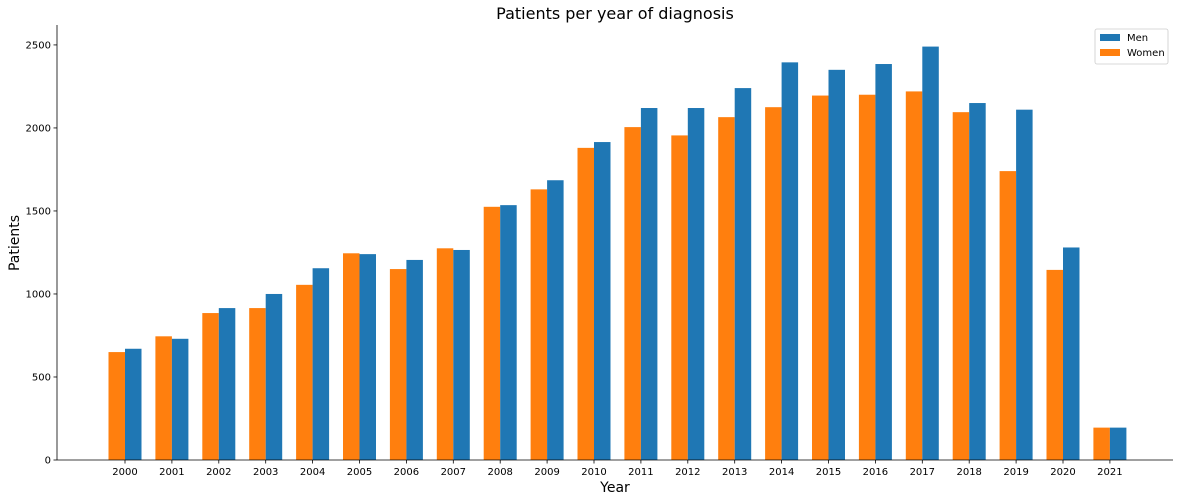 The width and height of the screenshot is (1180, 502). What do you see at coordinates (555, 320) in the screenshot?
I see `bar-men-2009` at bounding box center [555, 320].